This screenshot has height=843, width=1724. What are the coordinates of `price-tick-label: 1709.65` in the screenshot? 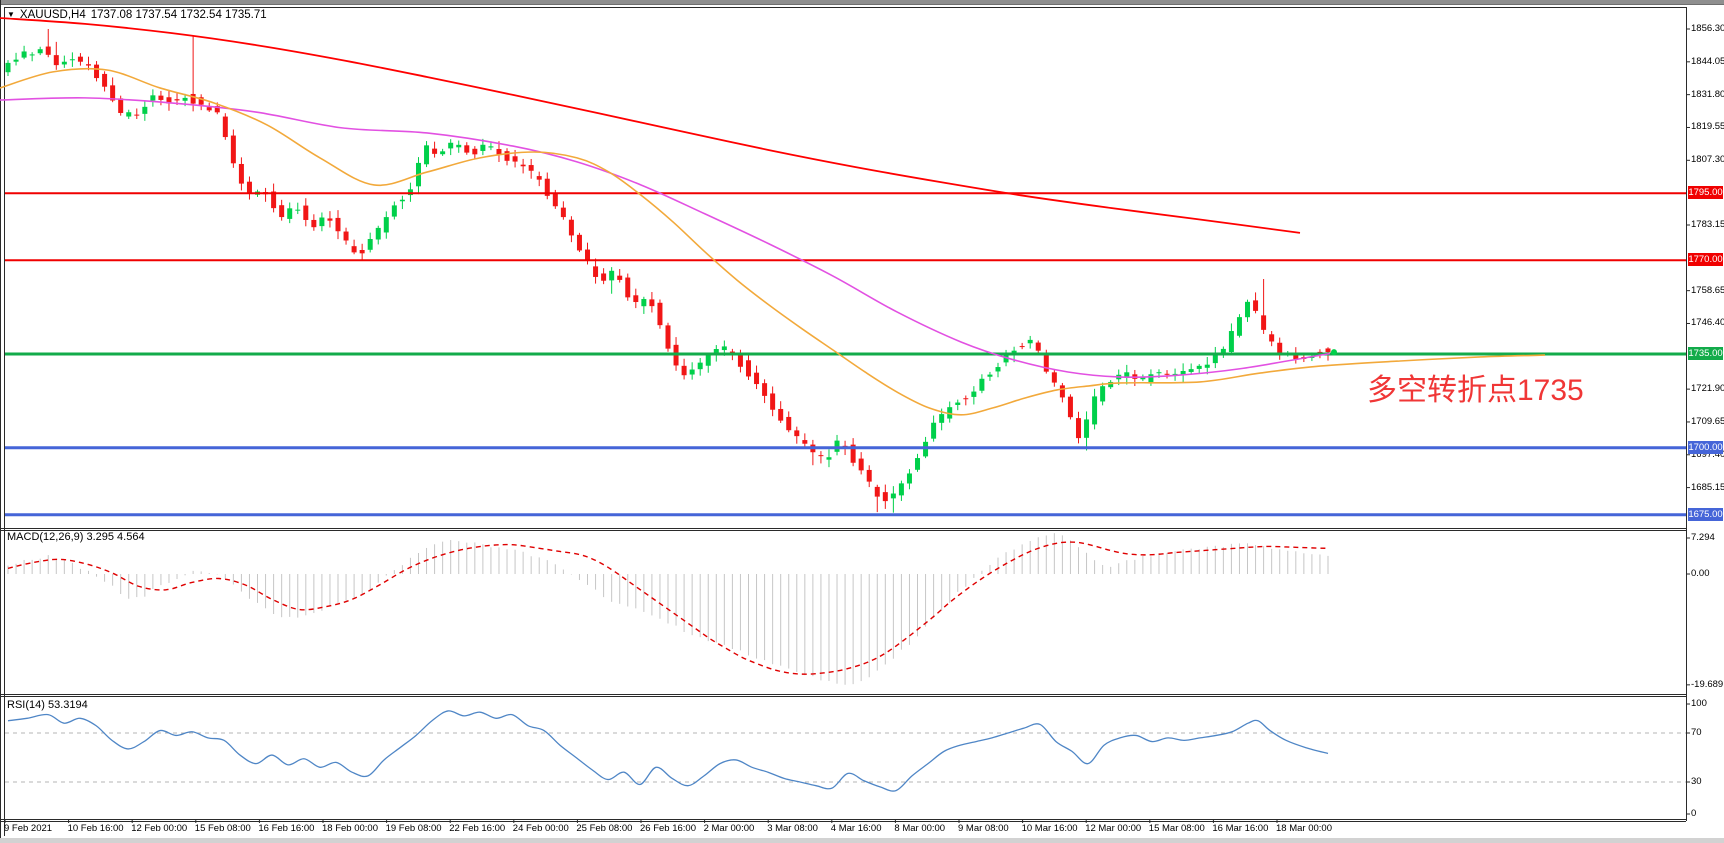 It's located at (1707, 421).